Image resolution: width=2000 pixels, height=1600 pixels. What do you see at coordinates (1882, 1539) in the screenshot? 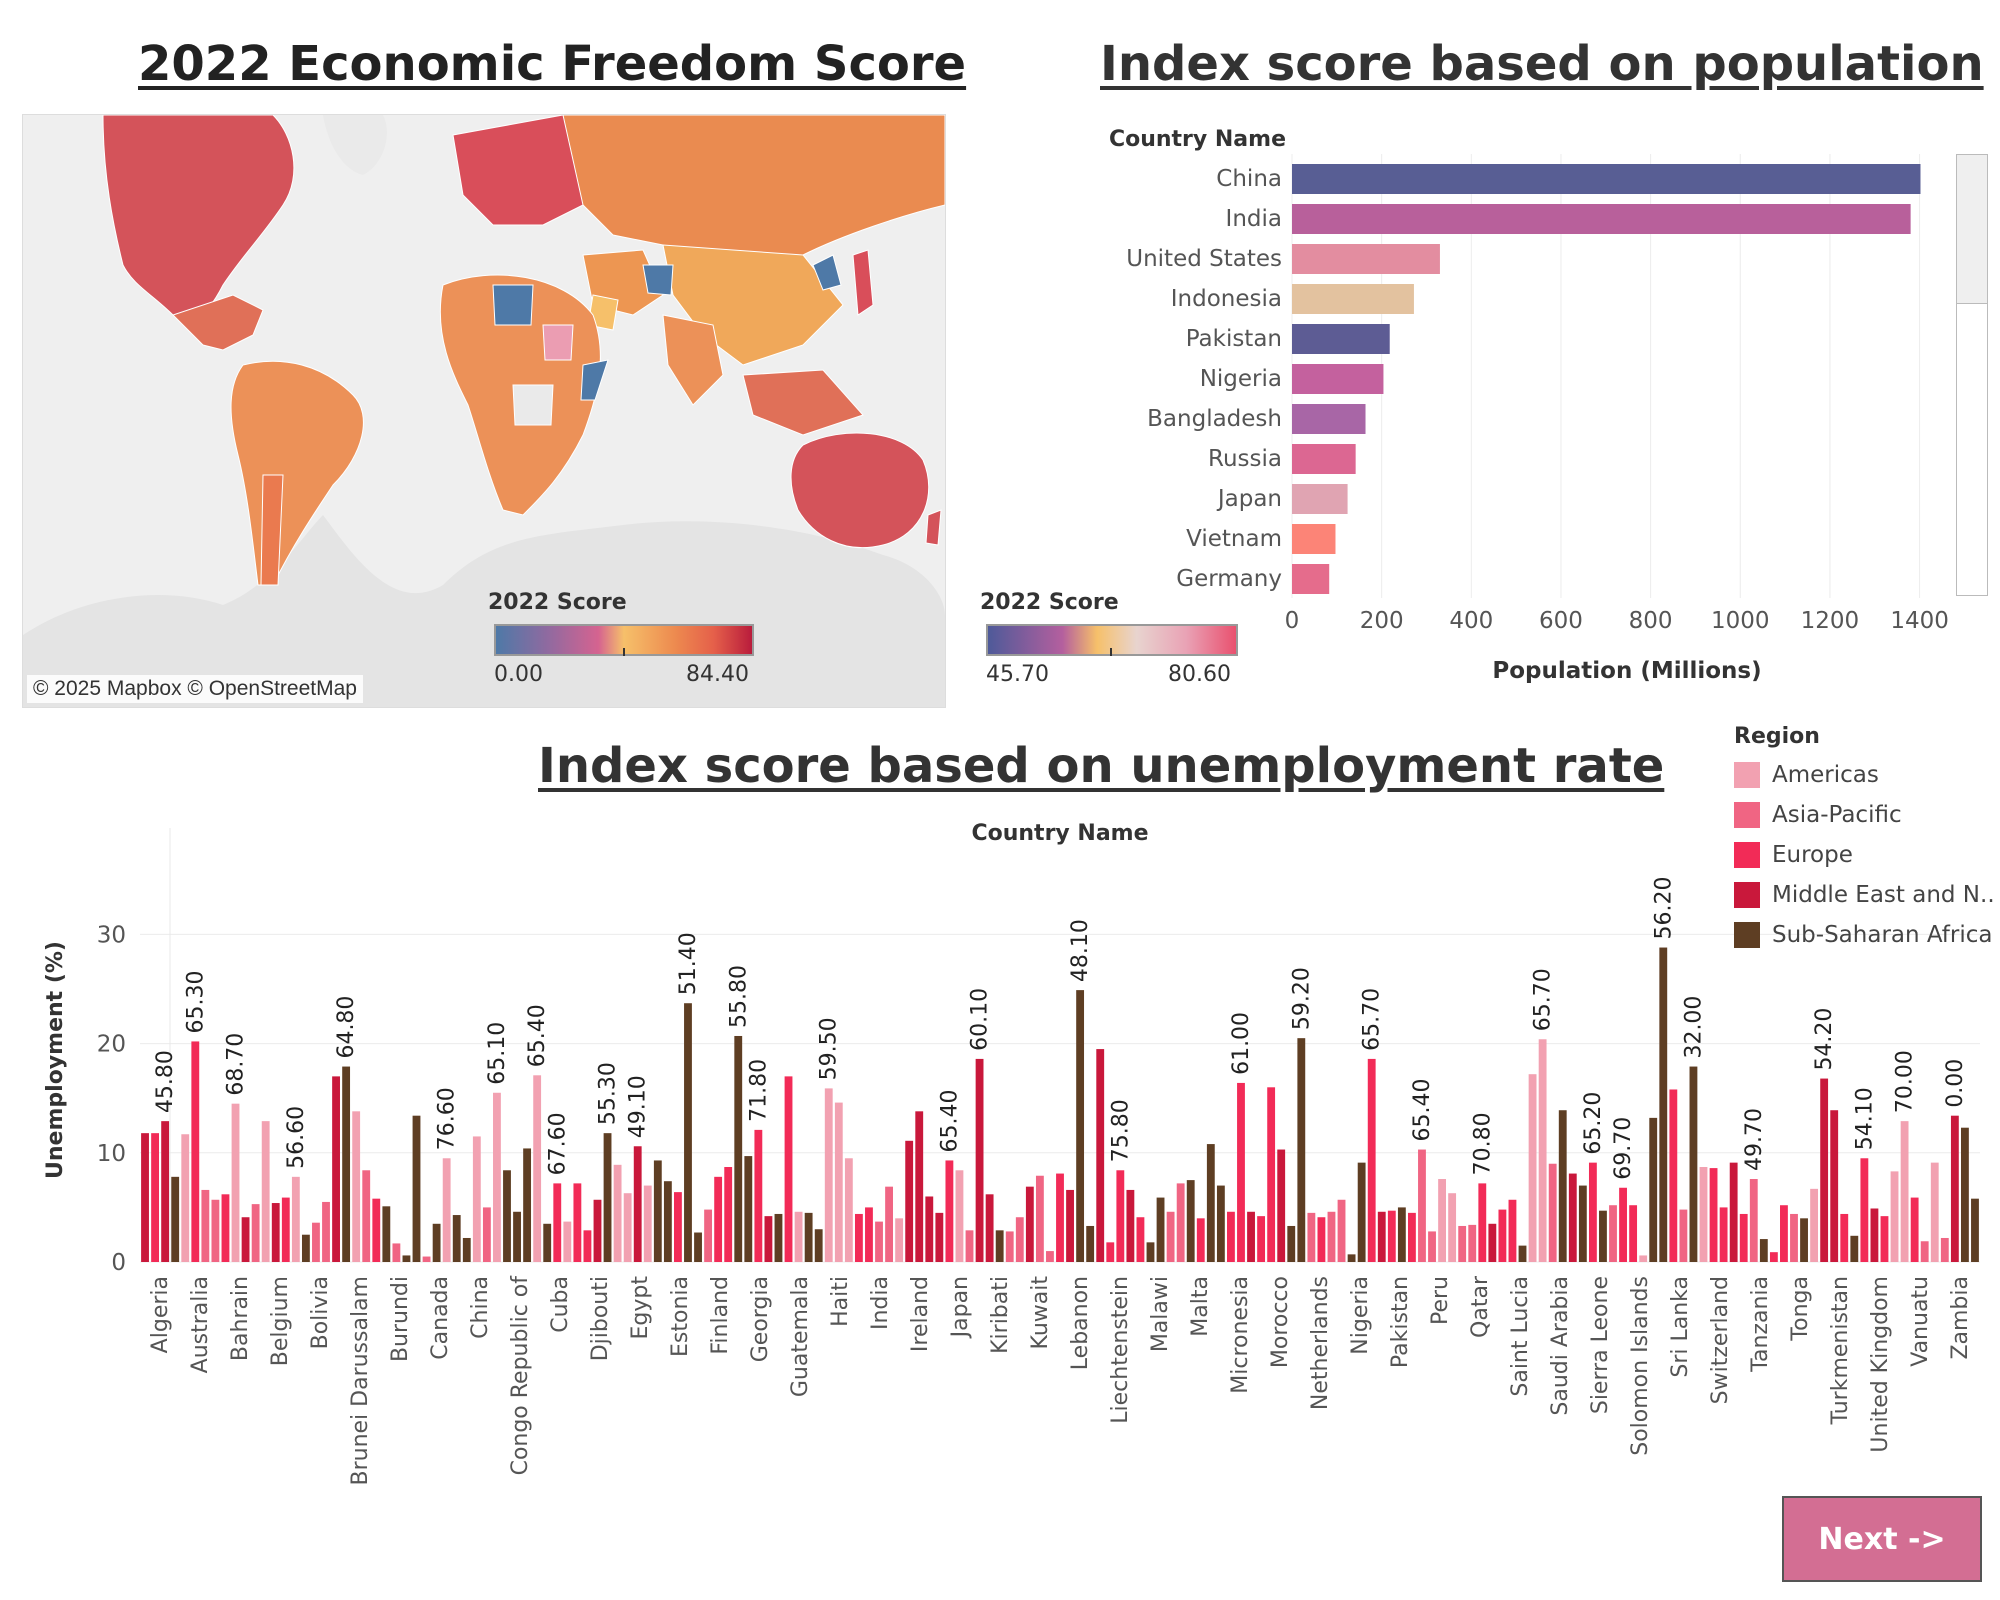
I see `next-button: Next ->` at bounding box center [1882, 1539].